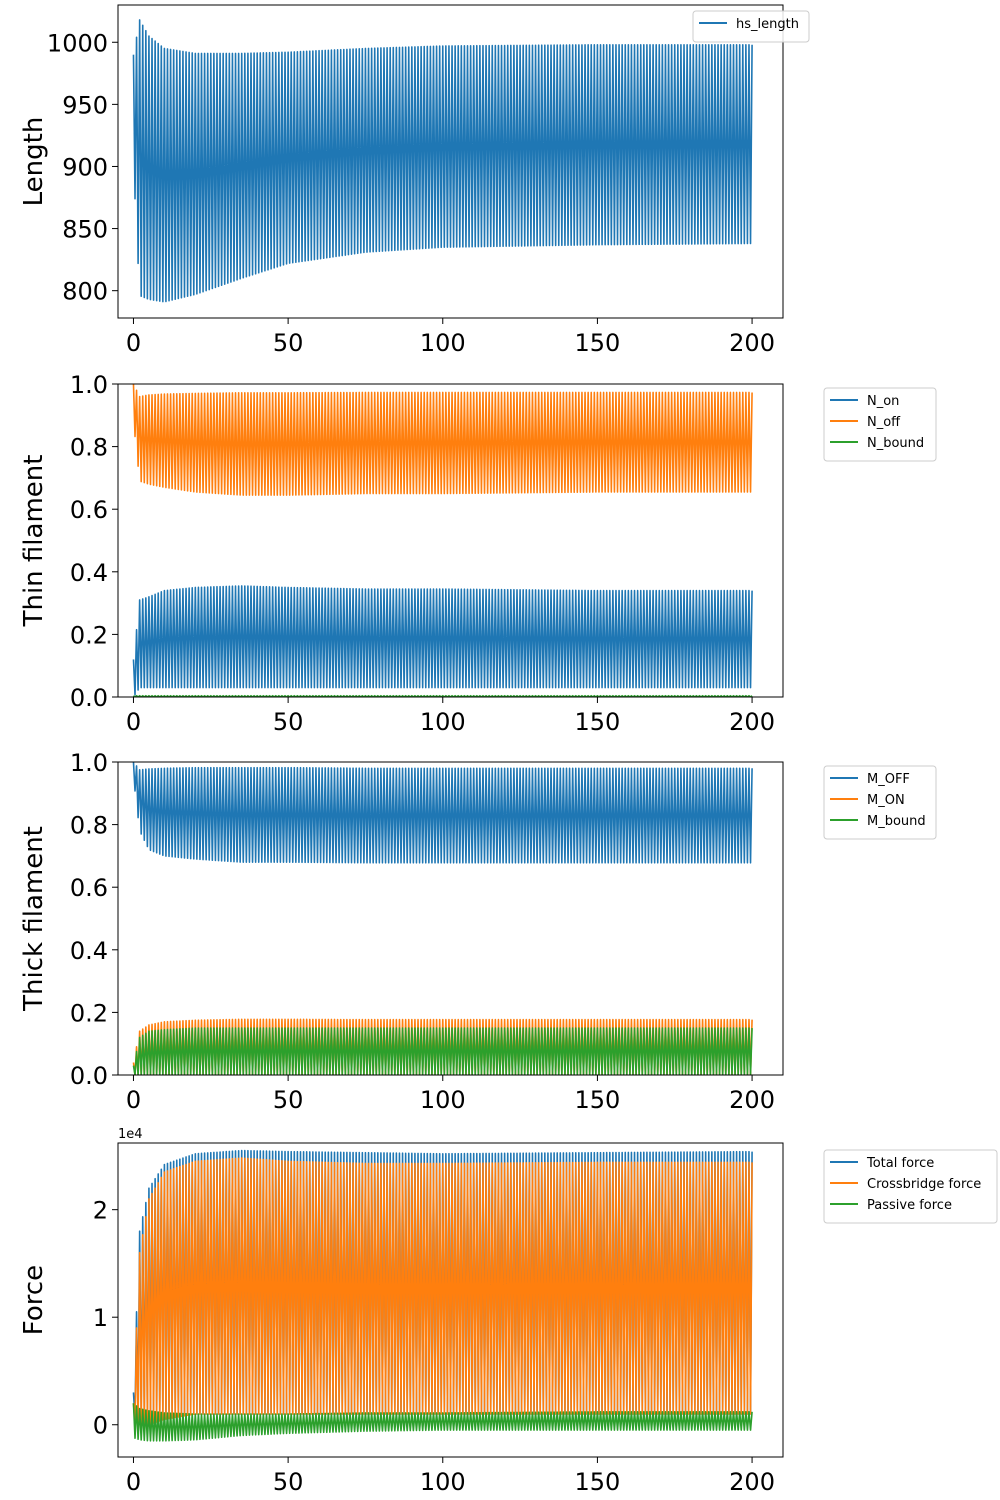 This screenshot has height=1500, width=1000. I want to click on y-tick-label: 950, so click(85, 105).